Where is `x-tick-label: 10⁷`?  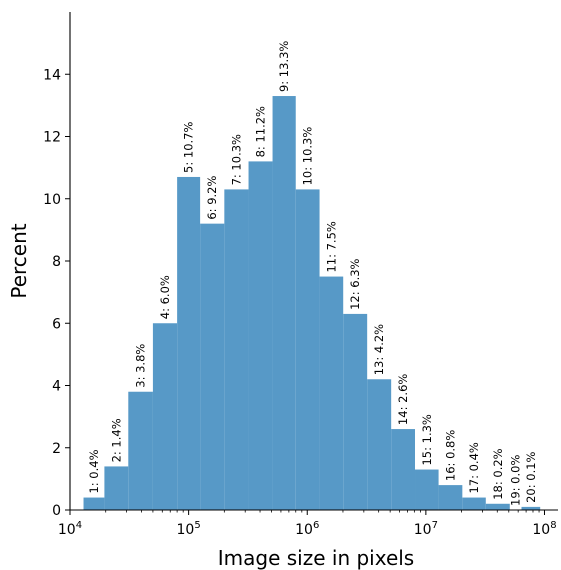 x-tick-label: 10⁷ is located at coordinates (426, 529).